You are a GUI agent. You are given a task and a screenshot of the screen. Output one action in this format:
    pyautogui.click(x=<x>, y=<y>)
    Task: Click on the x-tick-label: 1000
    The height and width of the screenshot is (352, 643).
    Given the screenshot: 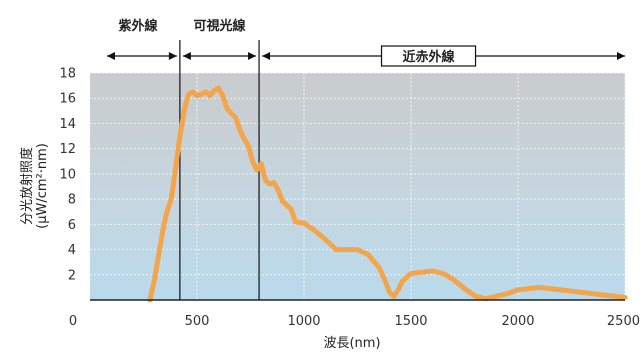 What is the action you would take?
    pyautogui.click(x=303, y=321)
    